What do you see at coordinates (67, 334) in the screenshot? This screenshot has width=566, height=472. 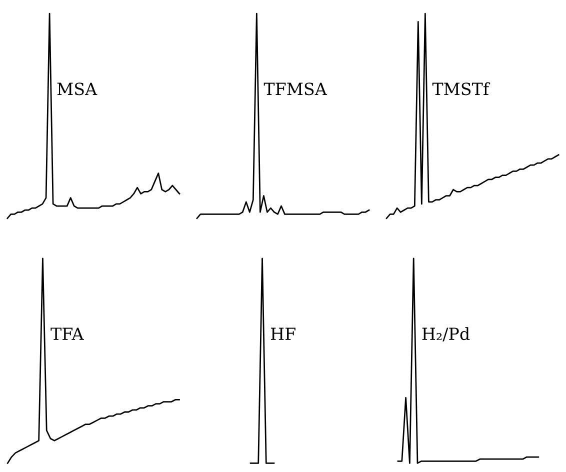 I see `text: TFA` at bounding box center [67, 334].